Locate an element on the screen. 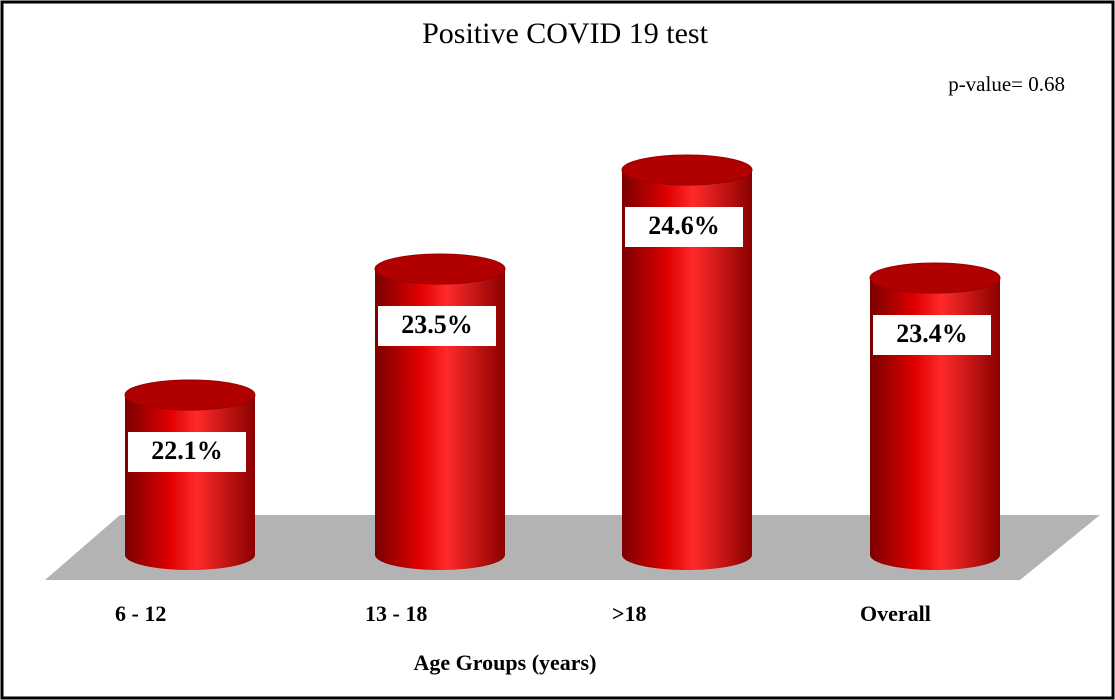  value-label: 24.6% is located at coordinates (684, 225).